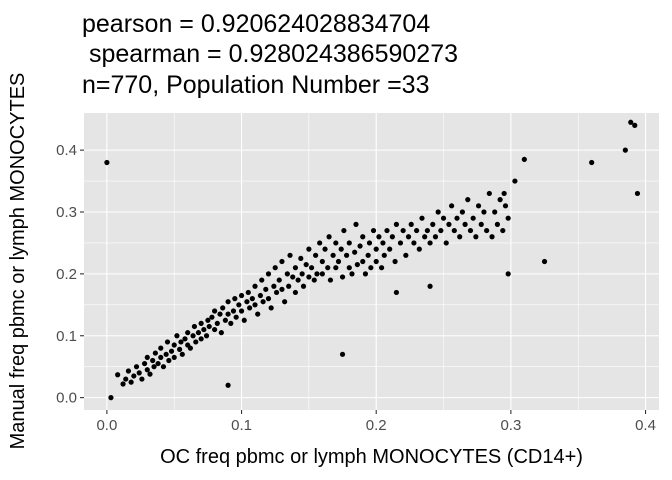 The height and width of the screenshot is (480, 672). I want to click on x-tick-label: 0.1, so click(241, 425).